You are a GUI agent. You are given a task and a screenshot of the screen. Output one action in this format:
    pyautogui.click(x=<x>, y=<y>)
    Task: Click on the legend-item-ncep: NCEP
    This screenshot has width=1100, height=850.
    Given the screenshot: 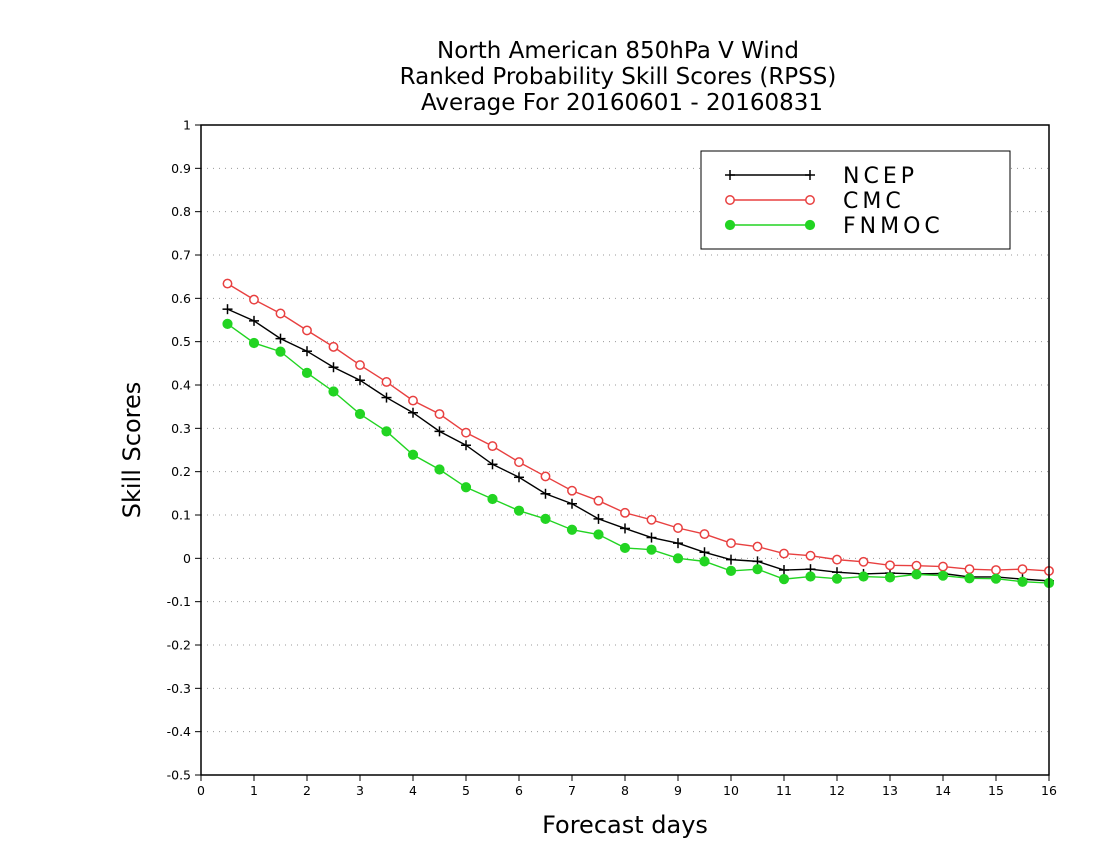 What is the action you would take?
    pyautogui.click(x=821, y=176)
    